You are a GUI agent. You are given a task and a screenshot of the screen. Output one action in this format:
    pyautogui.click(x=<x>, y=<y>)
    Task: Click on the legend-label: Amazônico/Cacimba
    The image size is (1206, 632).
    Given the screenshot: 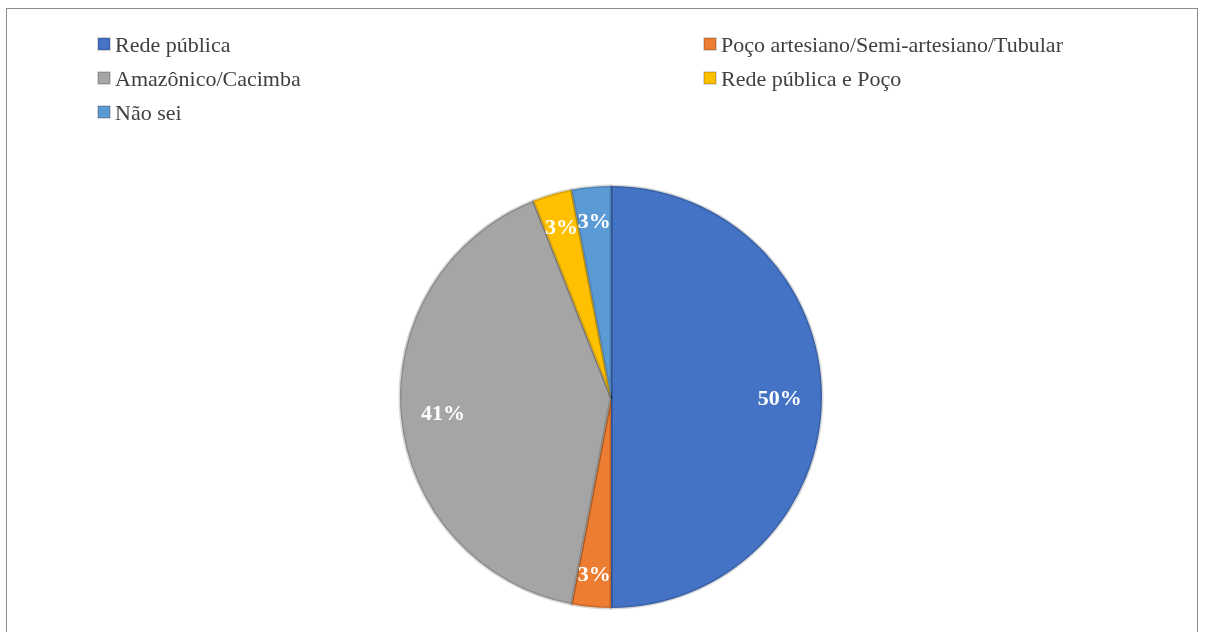 What is the action you would take?
    pyautogui.click(x=208, y=78)
    